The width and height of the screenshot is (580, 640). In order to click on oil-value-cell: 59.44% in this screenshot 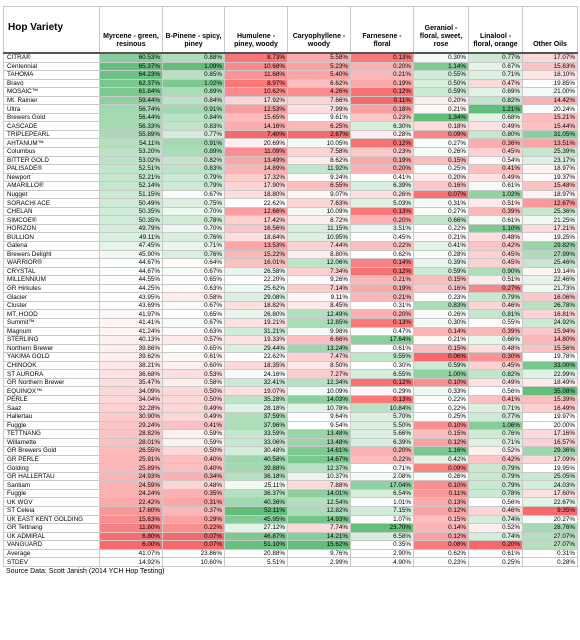, I will do `click(131, 100)`.